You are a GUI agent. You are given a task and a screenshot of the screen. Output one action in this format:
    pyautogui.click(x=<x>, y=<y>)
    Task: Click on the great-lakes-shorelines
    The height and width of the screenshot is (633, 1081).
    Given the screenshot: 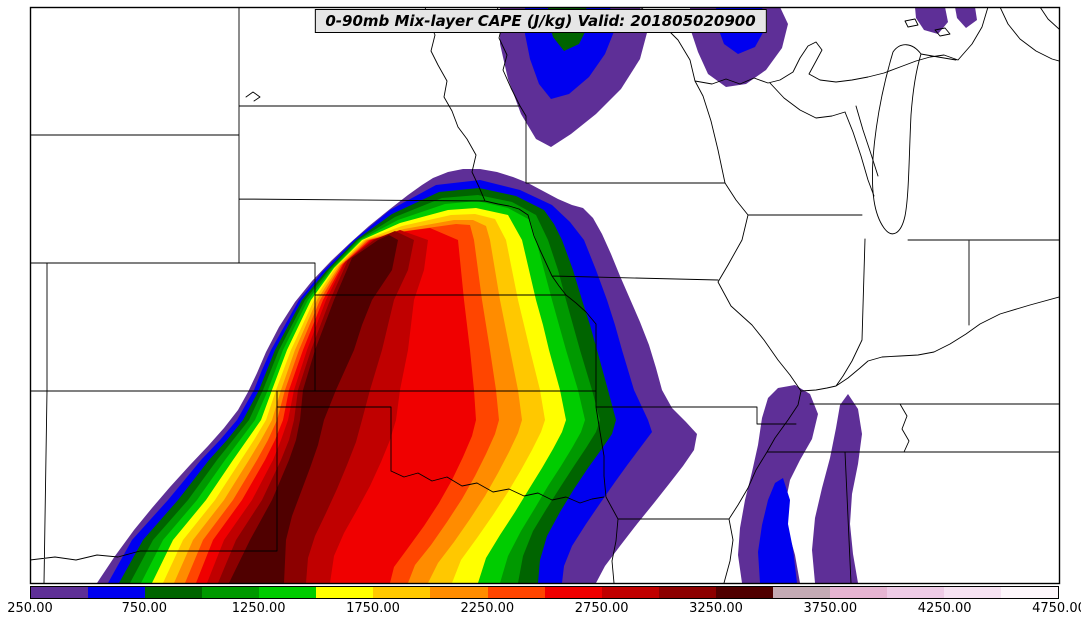 What is the action you would take?
    pyautogui.click(x=849, y=102)
    